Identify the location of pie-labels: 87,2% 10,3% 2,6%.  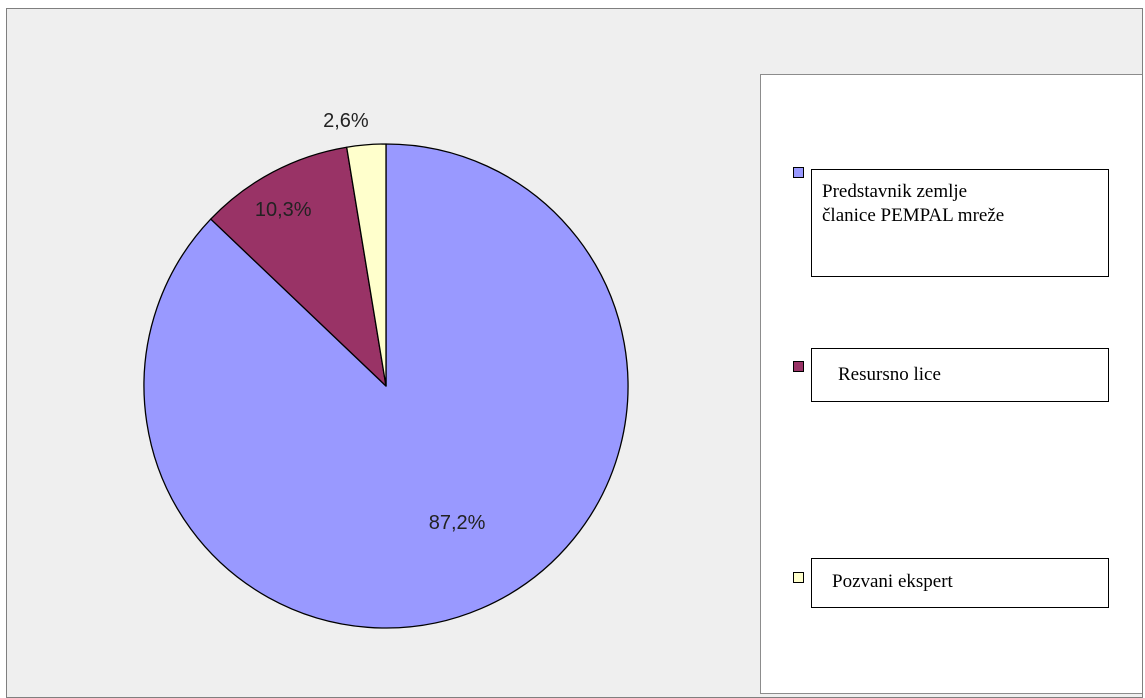
(370, 322).